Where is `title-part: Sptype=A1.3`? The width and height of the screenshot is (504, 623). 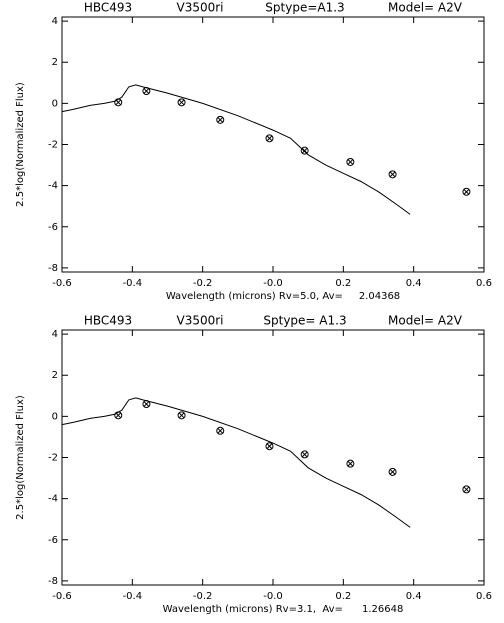
title-part: Sptype=A1.3 is located at coordinates (304, 8).